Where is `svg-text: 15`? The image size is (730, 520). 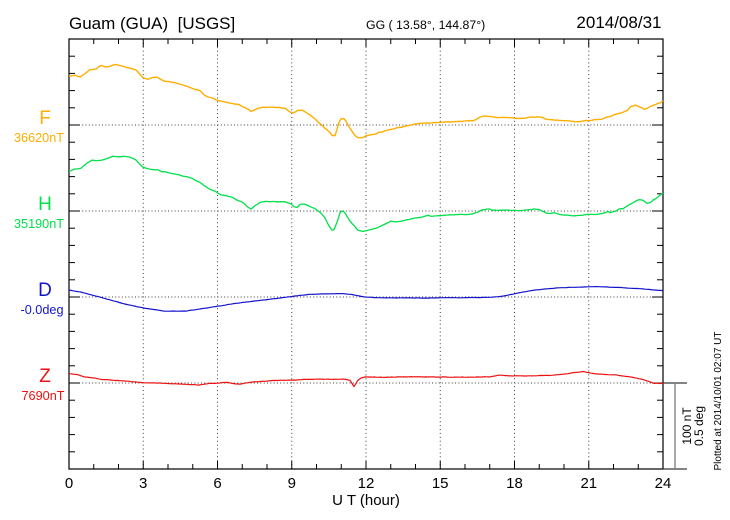 svg-text: 15 is located at coordinates (440, 483).